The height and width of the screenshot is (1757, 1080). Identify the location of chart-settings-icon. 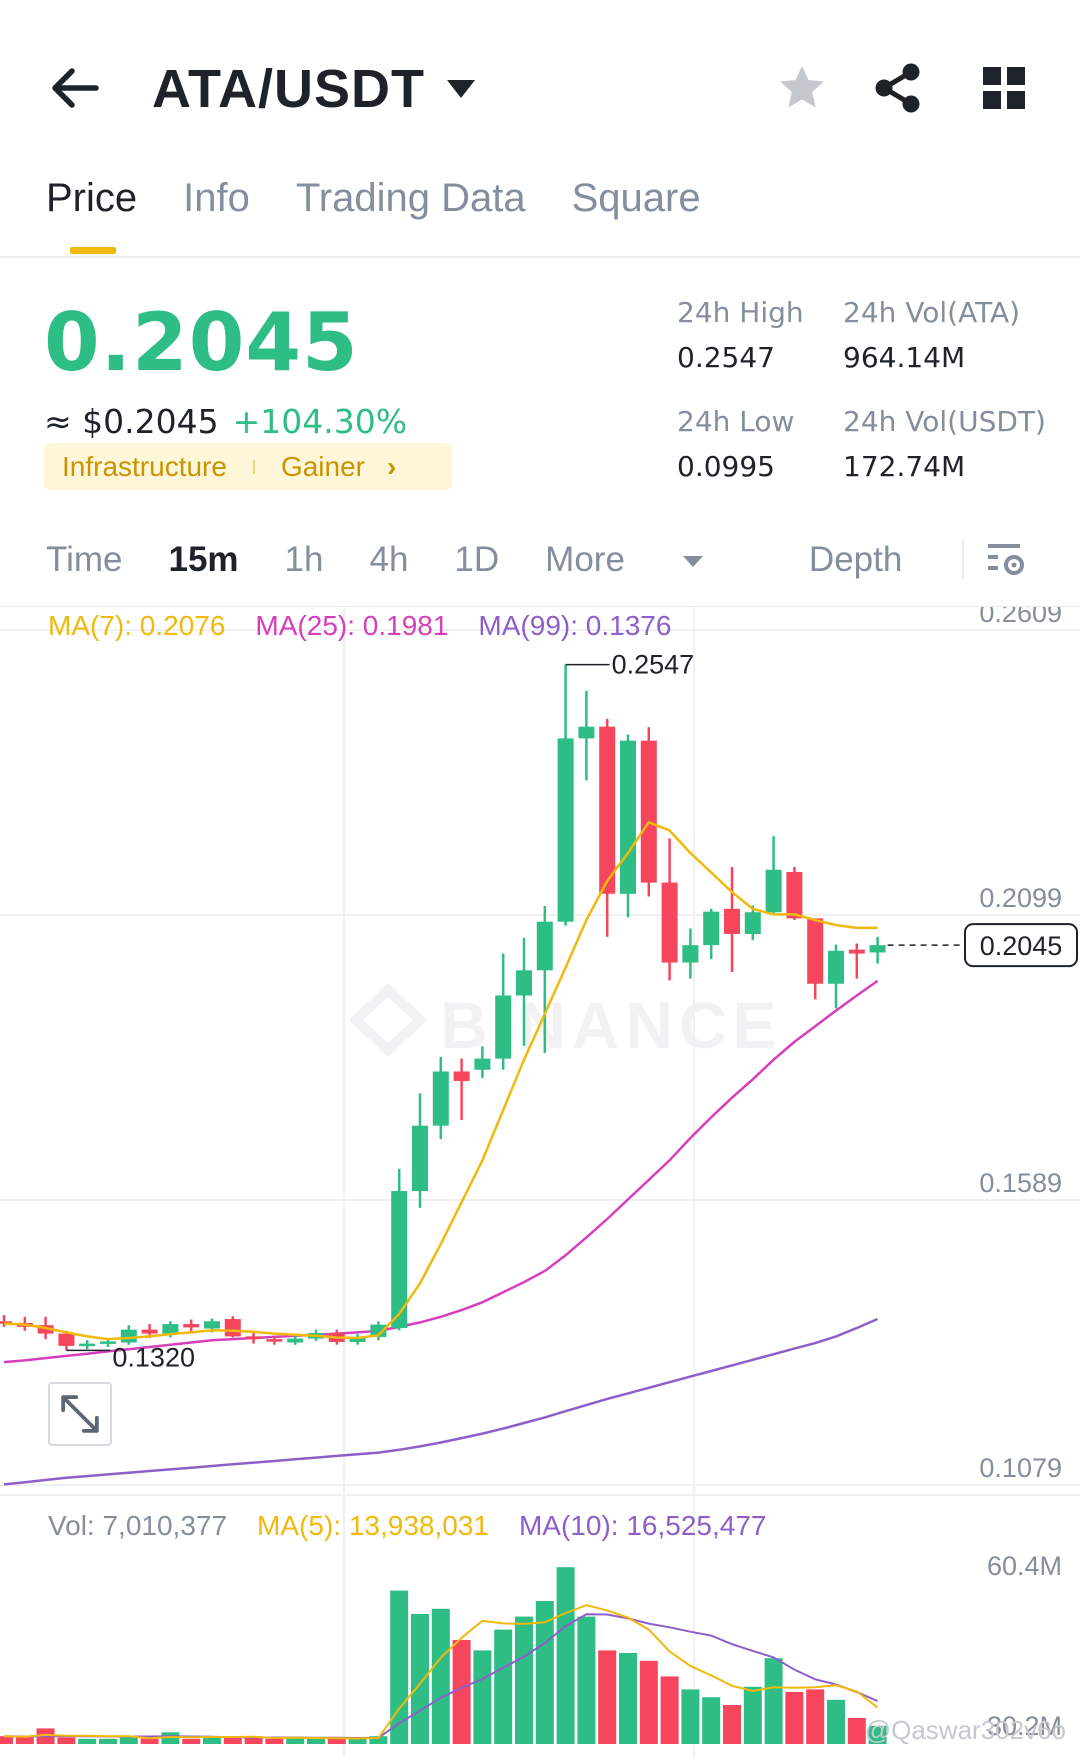
(1007, 559).